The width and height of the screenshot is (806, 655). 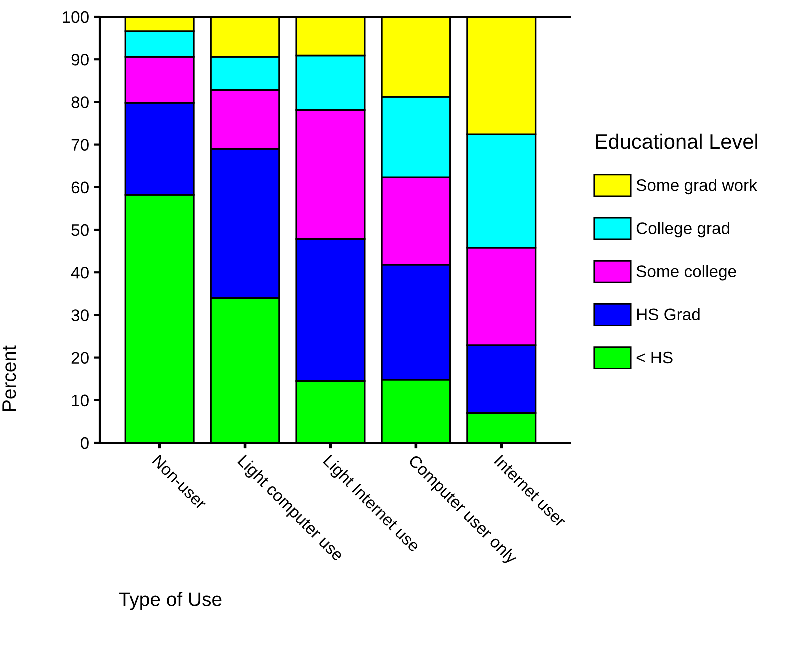 What do you see at coordinates (80, 230) in the screenshot?
I see `y-tick-label: 50` at bounding box center [80, 230].